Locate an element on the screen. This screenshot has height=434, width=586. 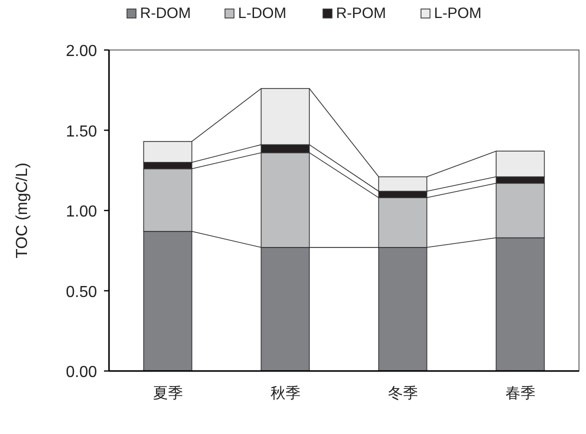
y-tick-label: 0.50 is located at coordinates (82, 292).